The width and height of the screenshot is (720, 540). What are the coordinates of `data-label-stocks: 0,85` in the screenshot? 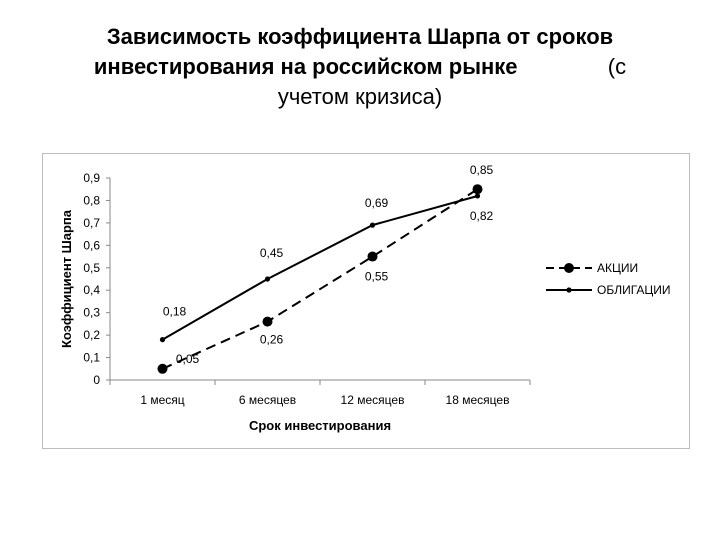 It's located at (482, 170).